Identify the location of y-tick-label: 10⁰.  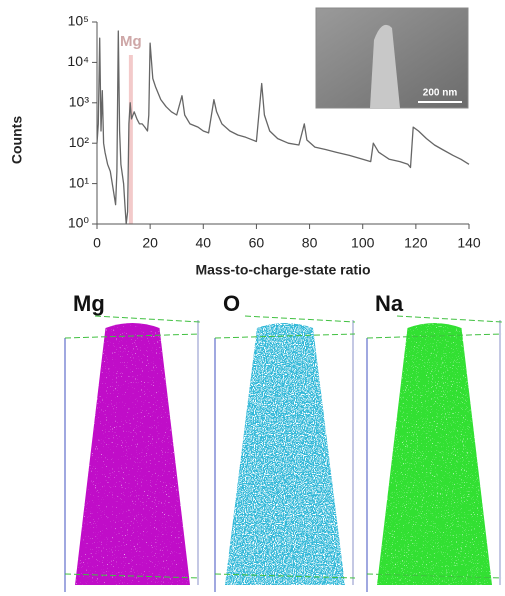
(79, 223).